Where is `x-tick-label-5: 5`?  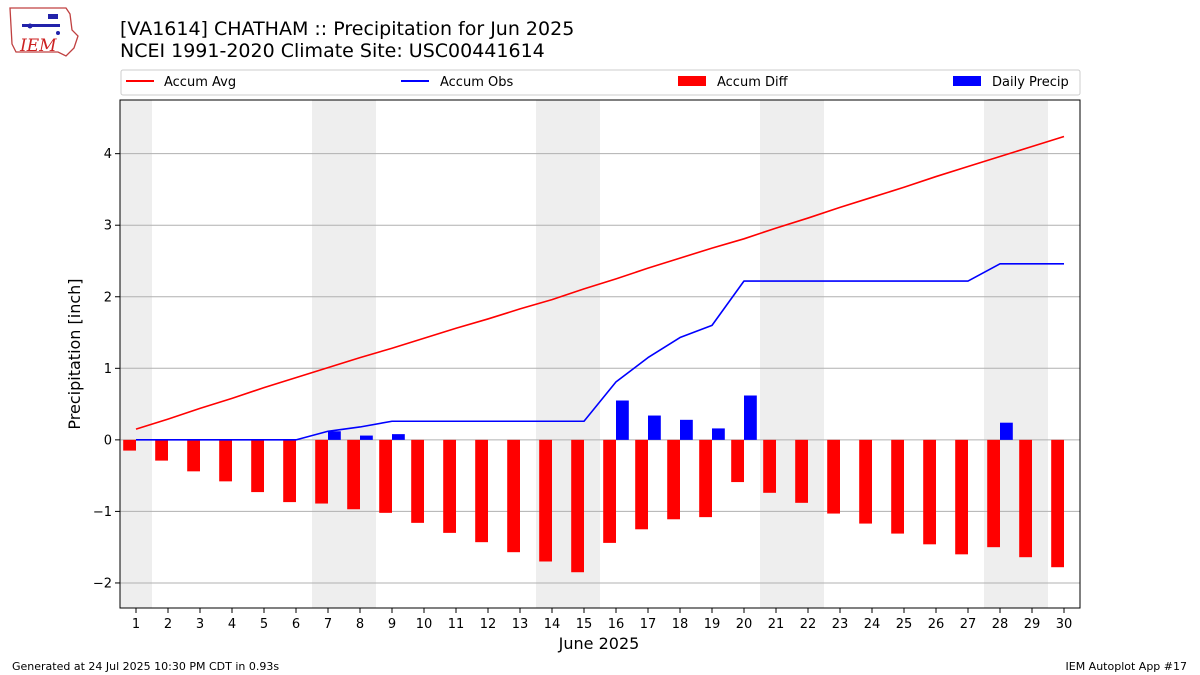 x-tick-label-5: 5 is located at coordinates (264, 624).